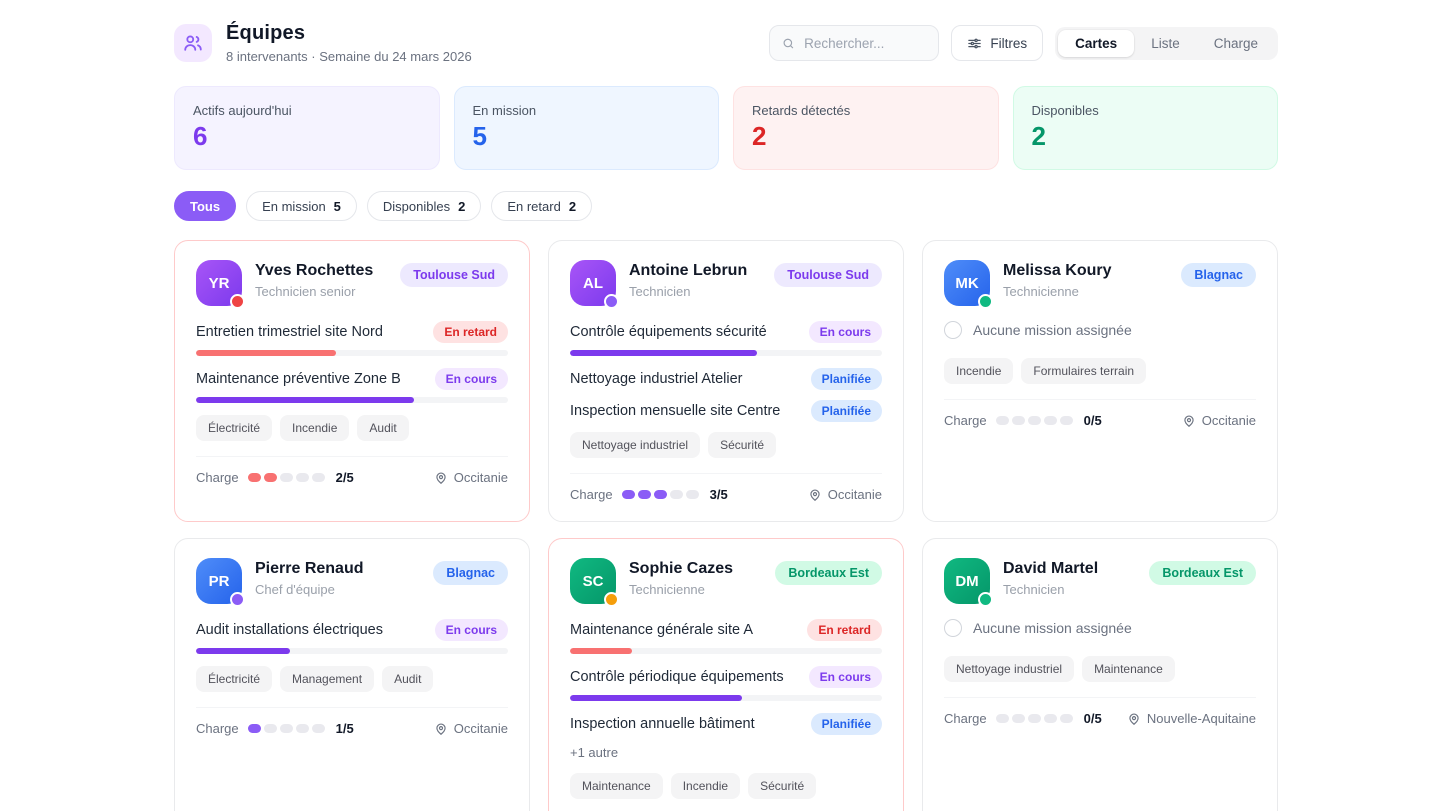 This screenshot has height=811, width=1452. Describe the element at coordinates (968, 284) in the screenshot. I see `avatar: MK` at that location.